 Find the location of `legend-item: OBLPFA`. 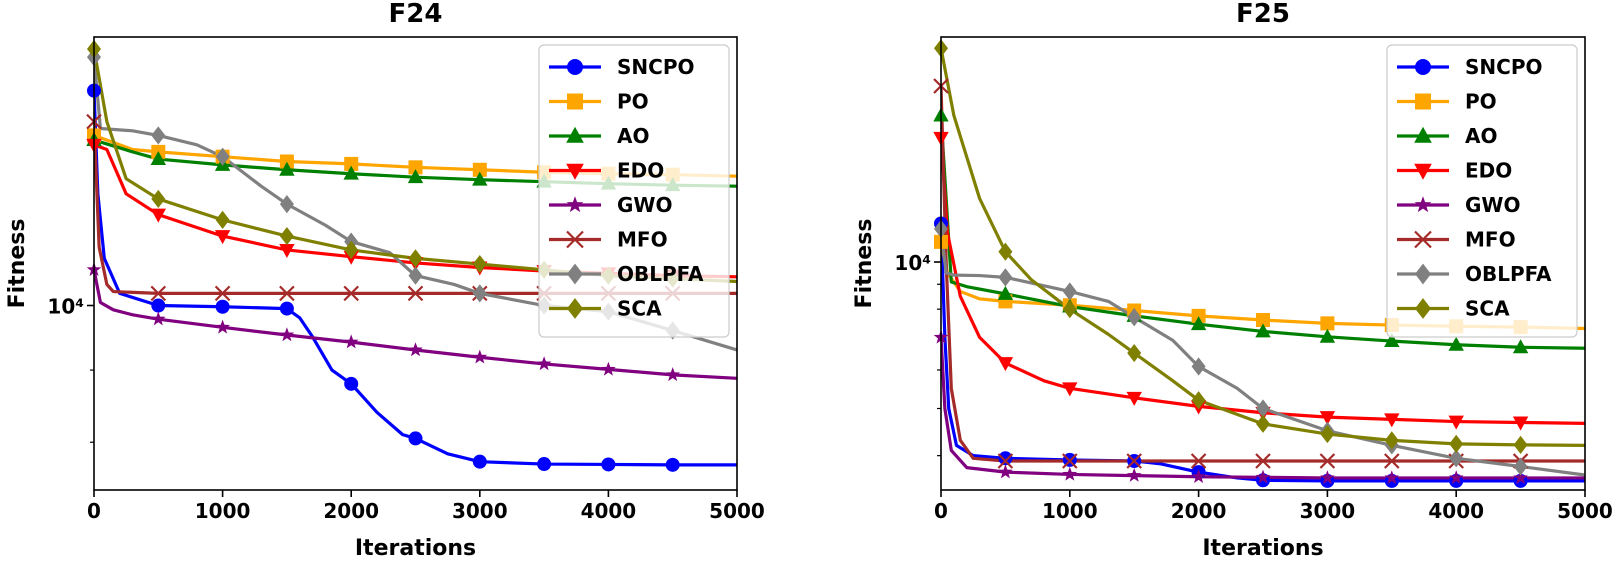

legend-item: OBLPFA is located at coordinates (1474, 274).